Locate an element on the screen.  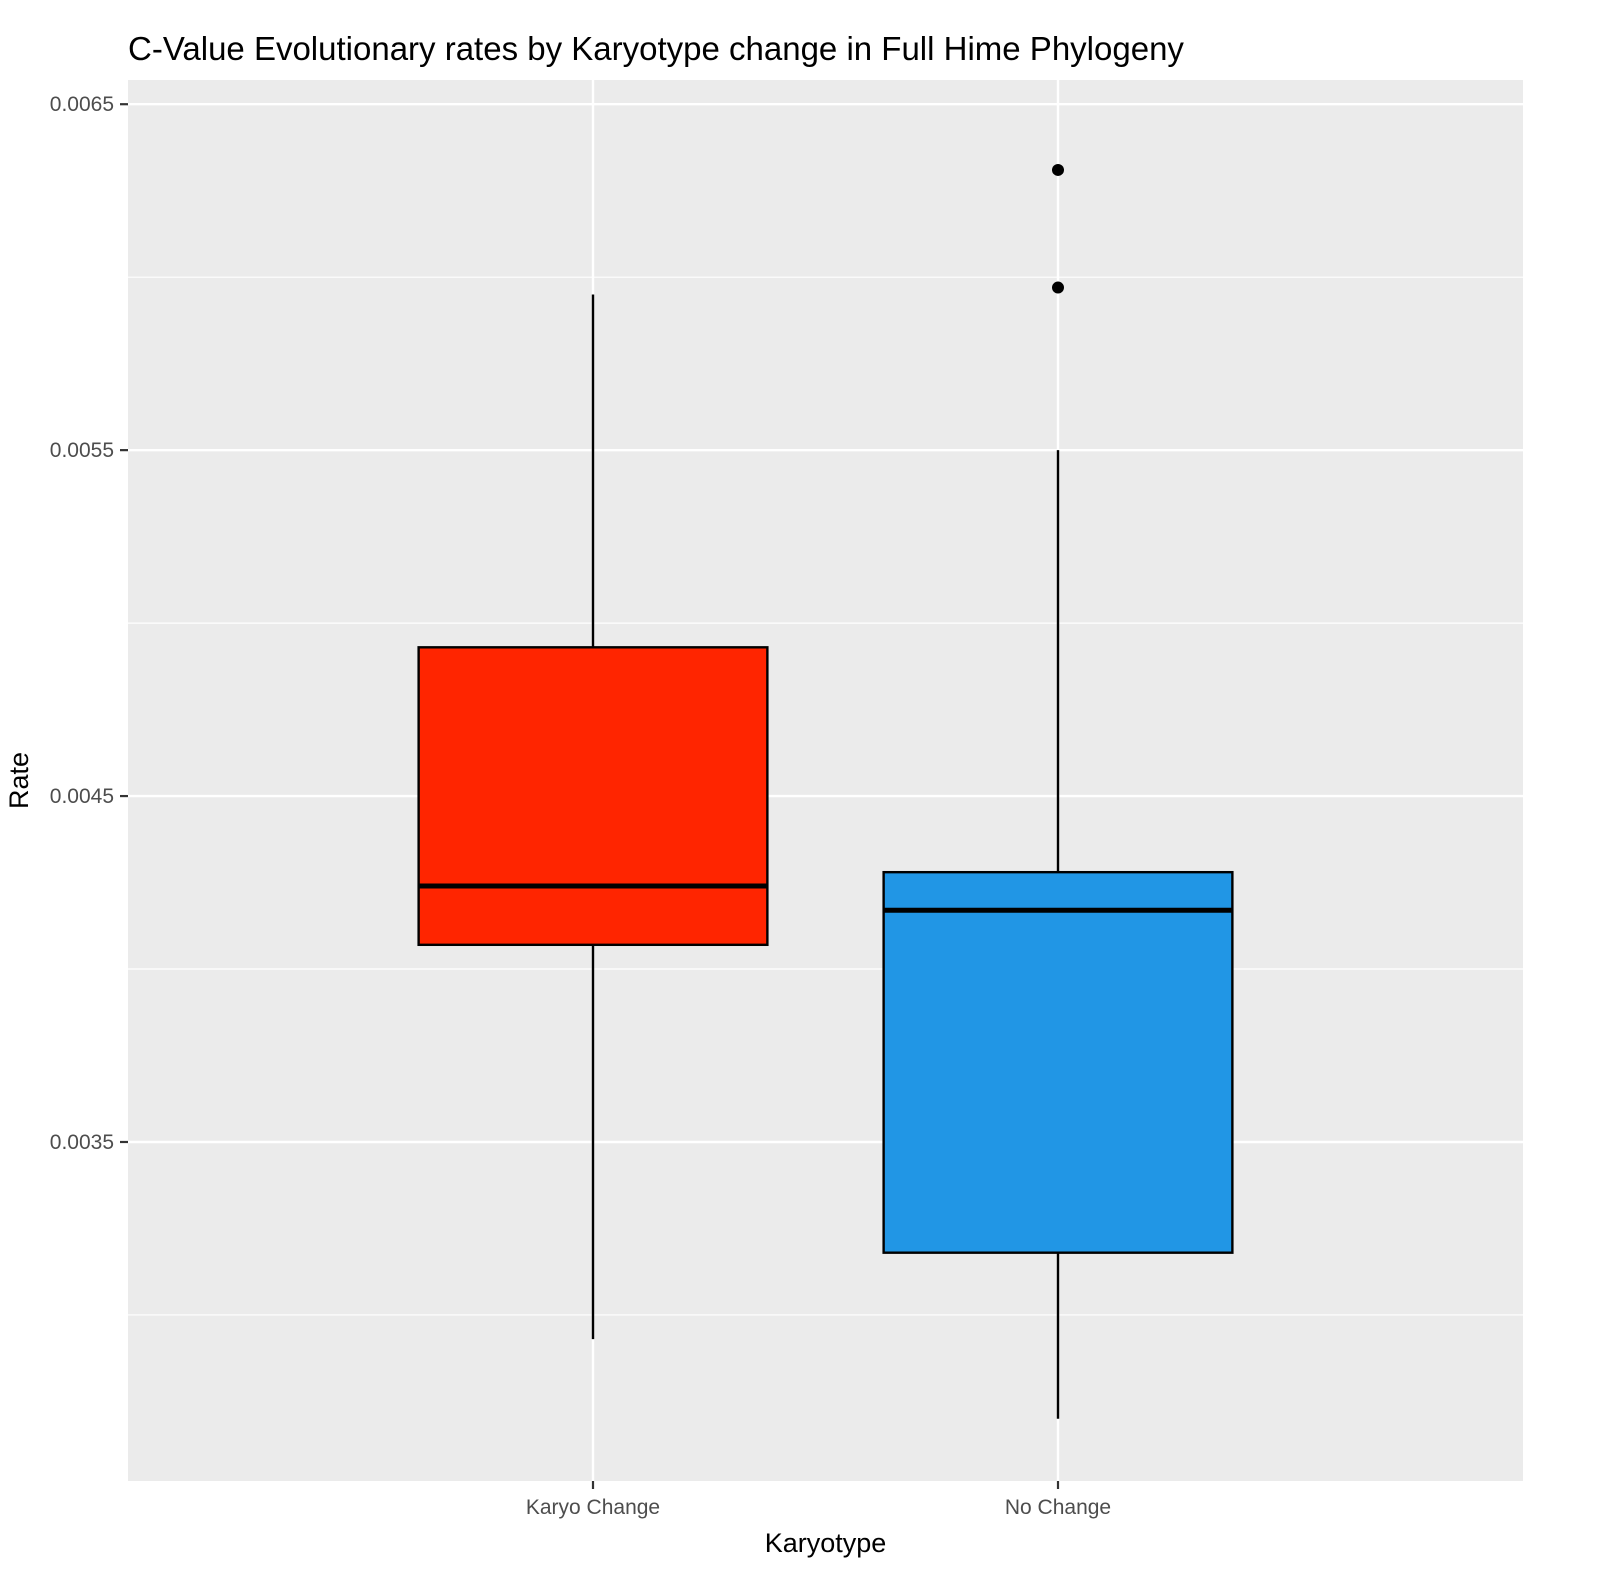
x-axis-title: Karyotype is located at coordinates (826, 1543).